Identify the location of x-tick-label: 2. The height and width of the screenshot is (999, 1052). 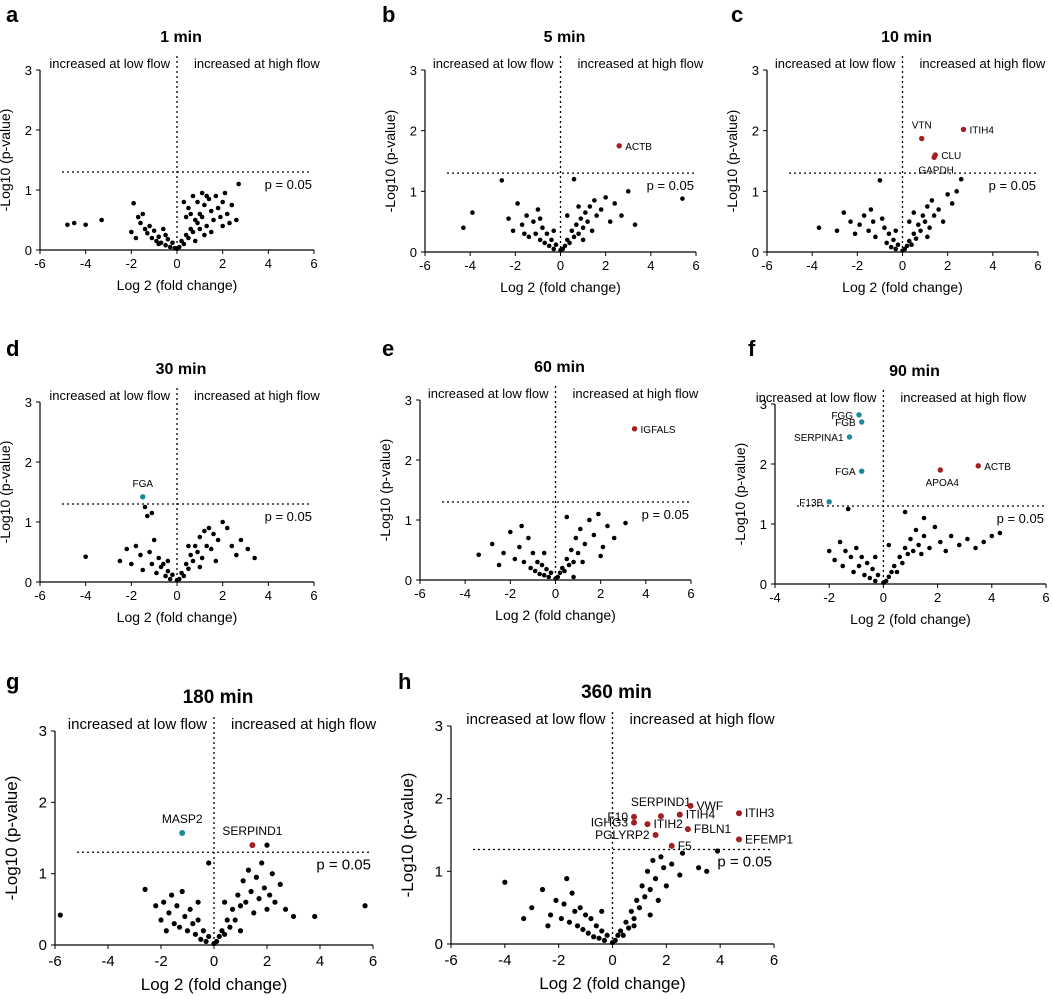
(267, 961).